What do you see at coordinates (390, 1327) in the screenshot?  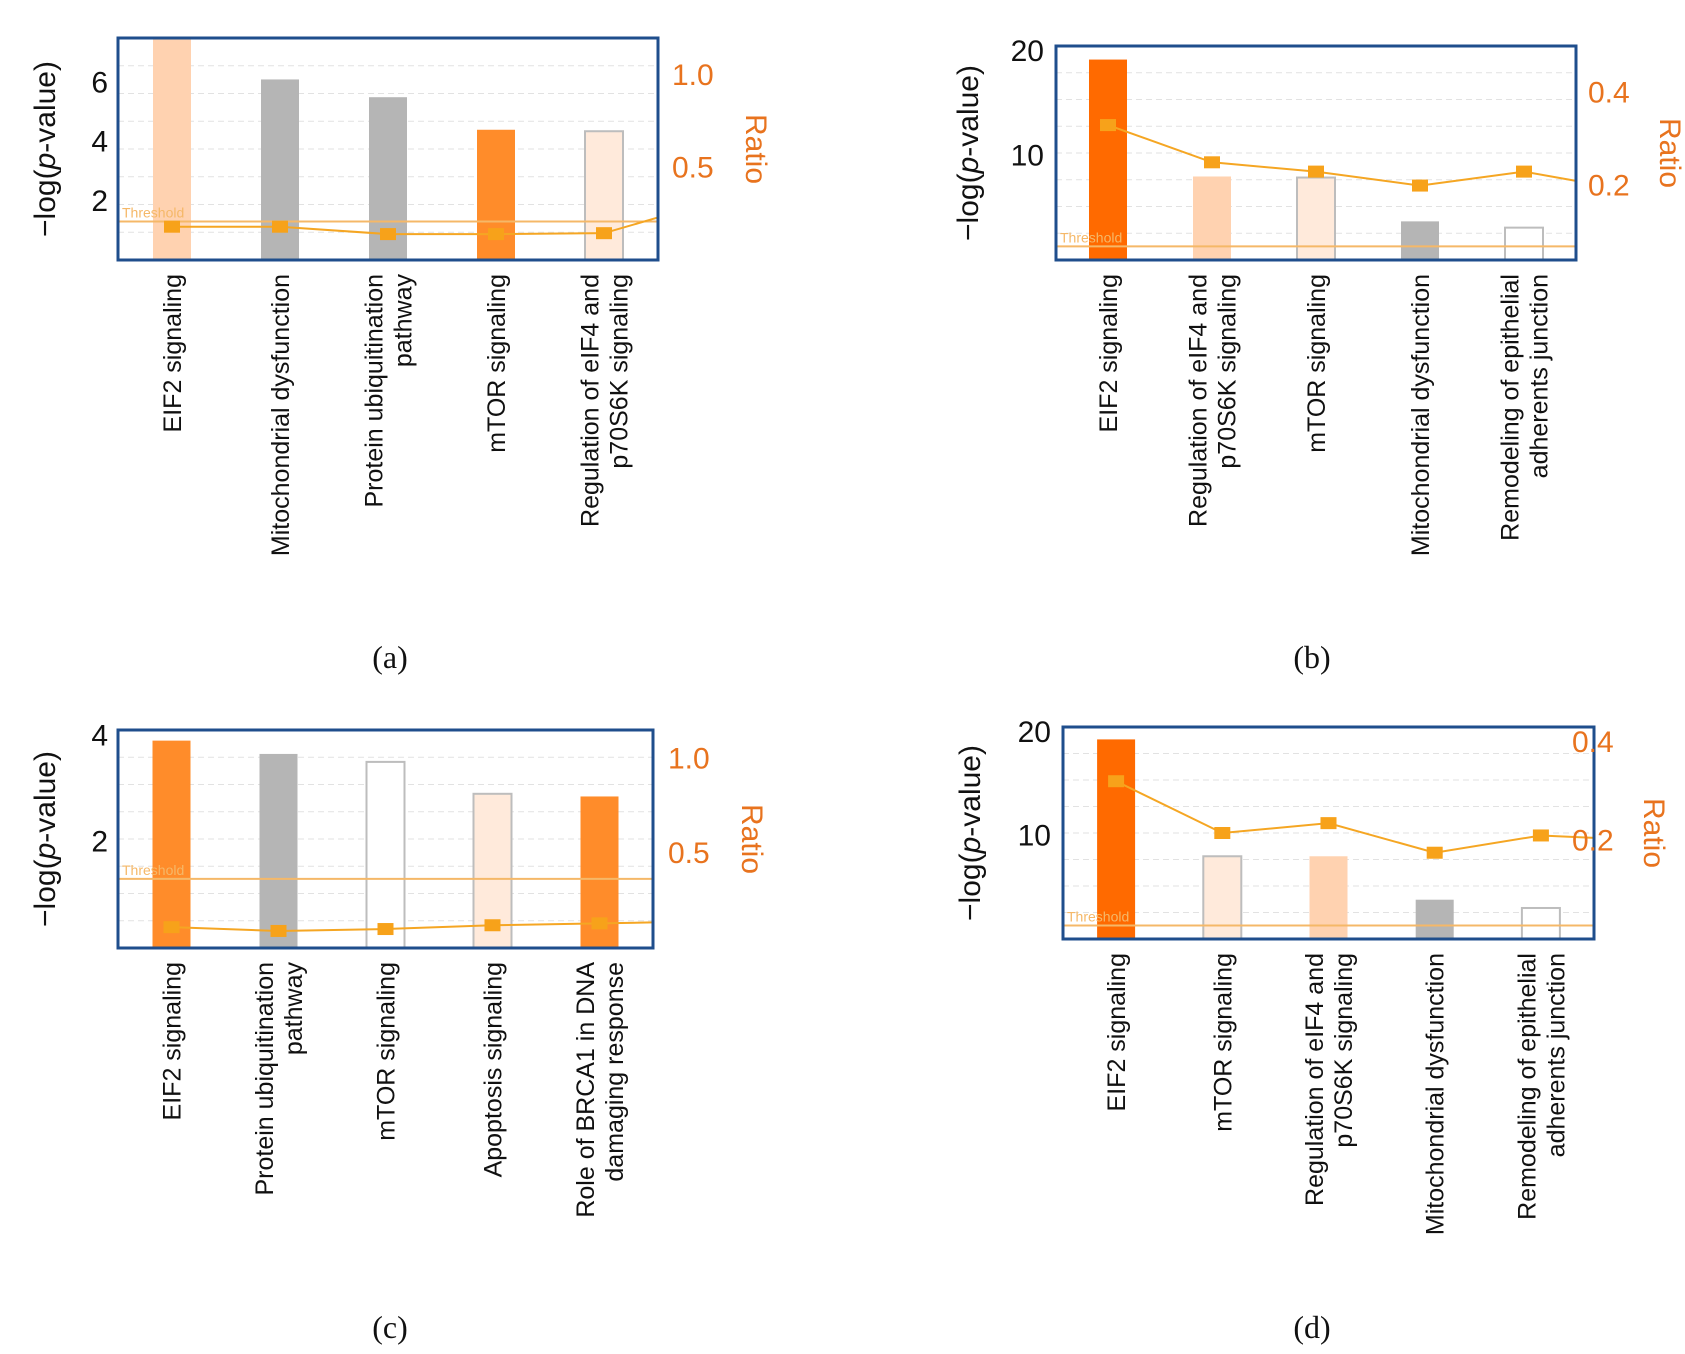 I see `panel-caption: (c)` at bounding box center [390, 1327].